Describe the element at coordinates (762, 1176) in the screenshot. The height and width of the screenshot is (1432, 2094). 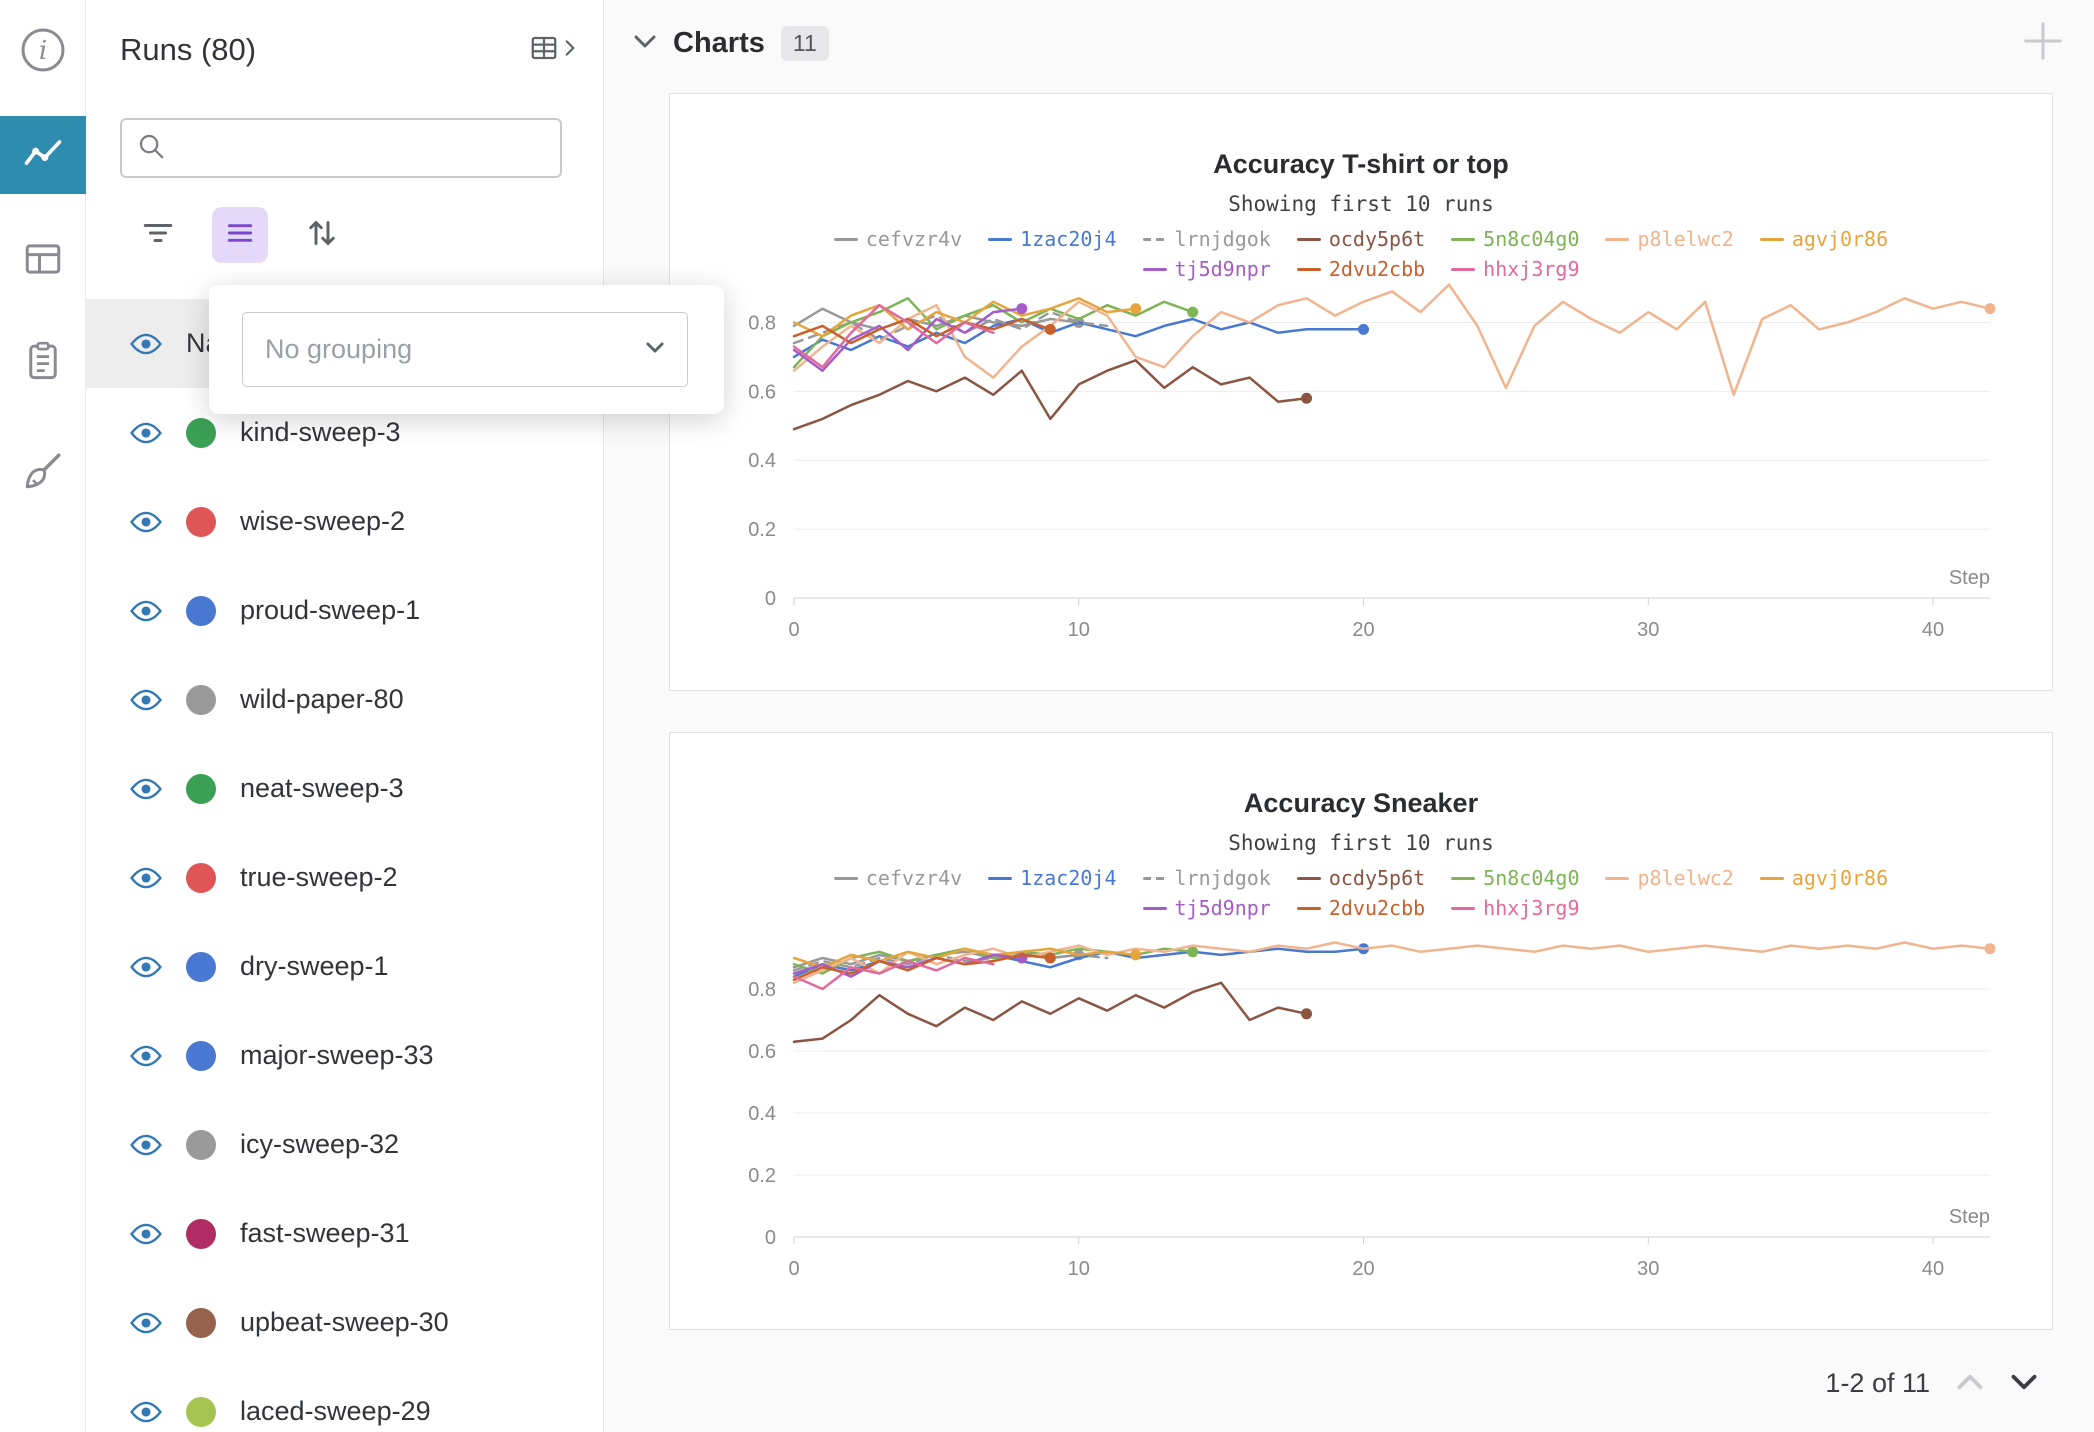
I see `y-tick-label: 0.2` at that location.